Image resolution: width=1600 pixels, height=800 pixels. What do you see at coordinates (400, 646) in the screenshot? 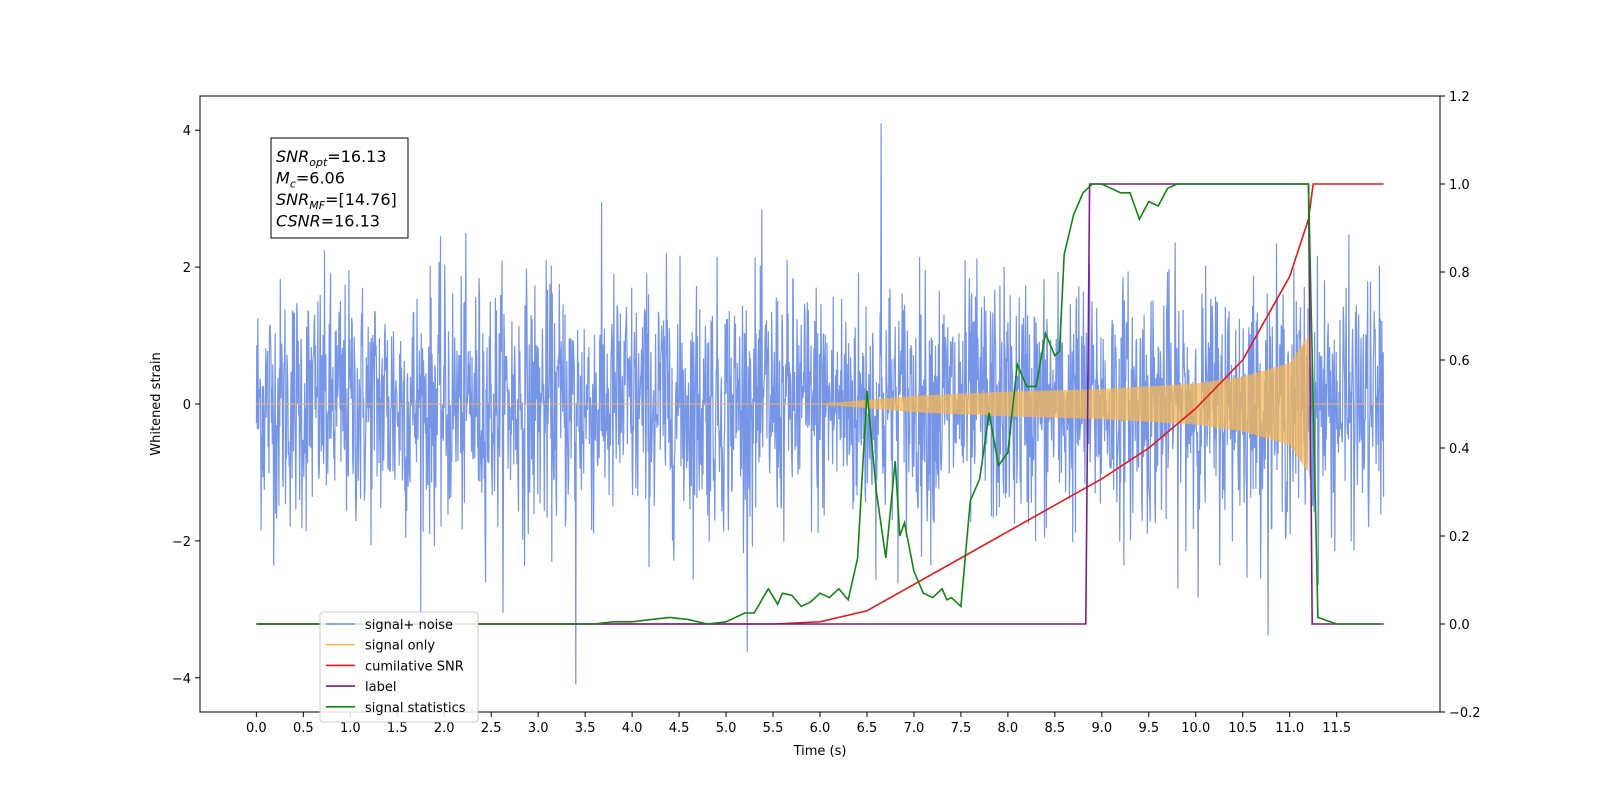
I see `legend-label: signal only` at bounding box center [400, 646].